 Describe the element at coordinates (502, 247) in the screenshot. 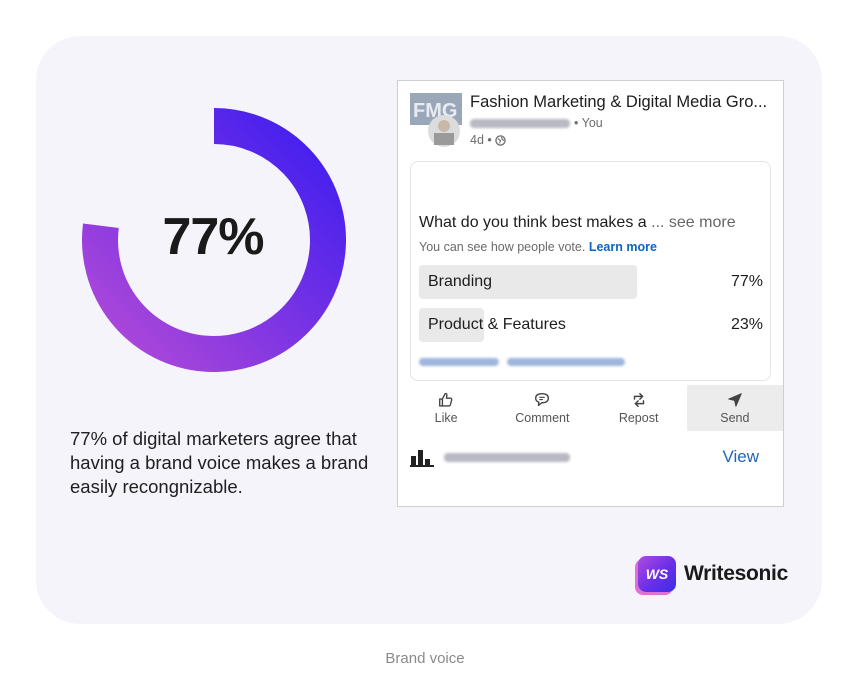

I see `poll-note-text: You can see how people vote.` at that location.